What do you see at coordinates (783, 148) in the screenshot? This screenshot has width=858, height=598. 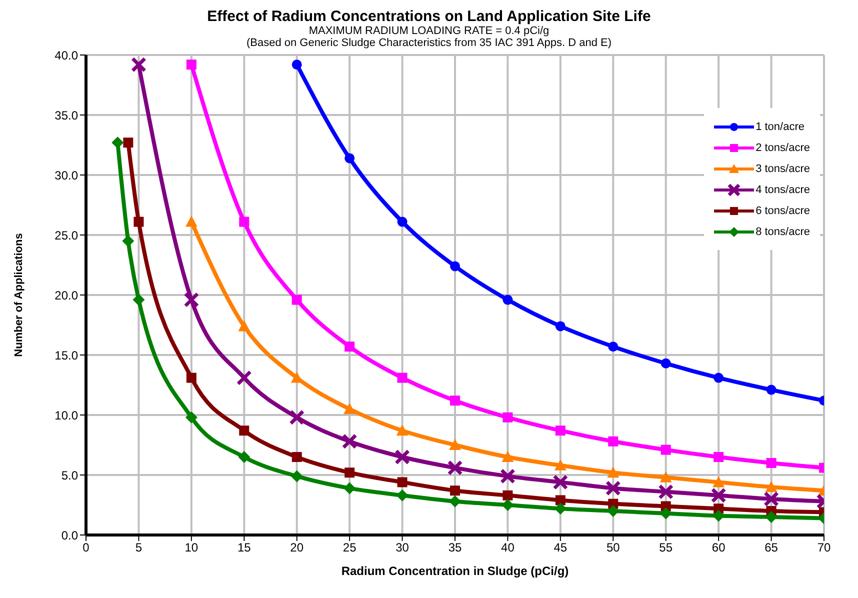 I see `legend-label: 2 tons/acre` at bounding box center [783, 148].